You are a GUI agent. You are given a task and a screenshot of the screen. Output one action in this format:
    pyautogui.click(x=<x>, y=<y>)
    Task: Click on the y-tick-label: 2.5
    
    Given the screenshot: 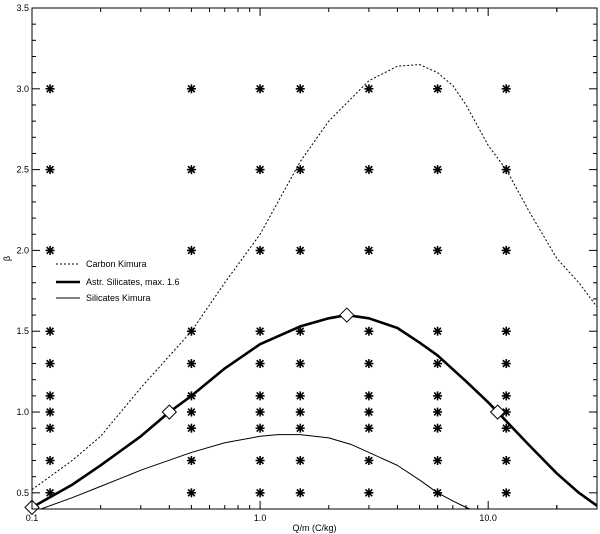 What is the action you would take?
    pyautogui.click(x=22, y=170)
    